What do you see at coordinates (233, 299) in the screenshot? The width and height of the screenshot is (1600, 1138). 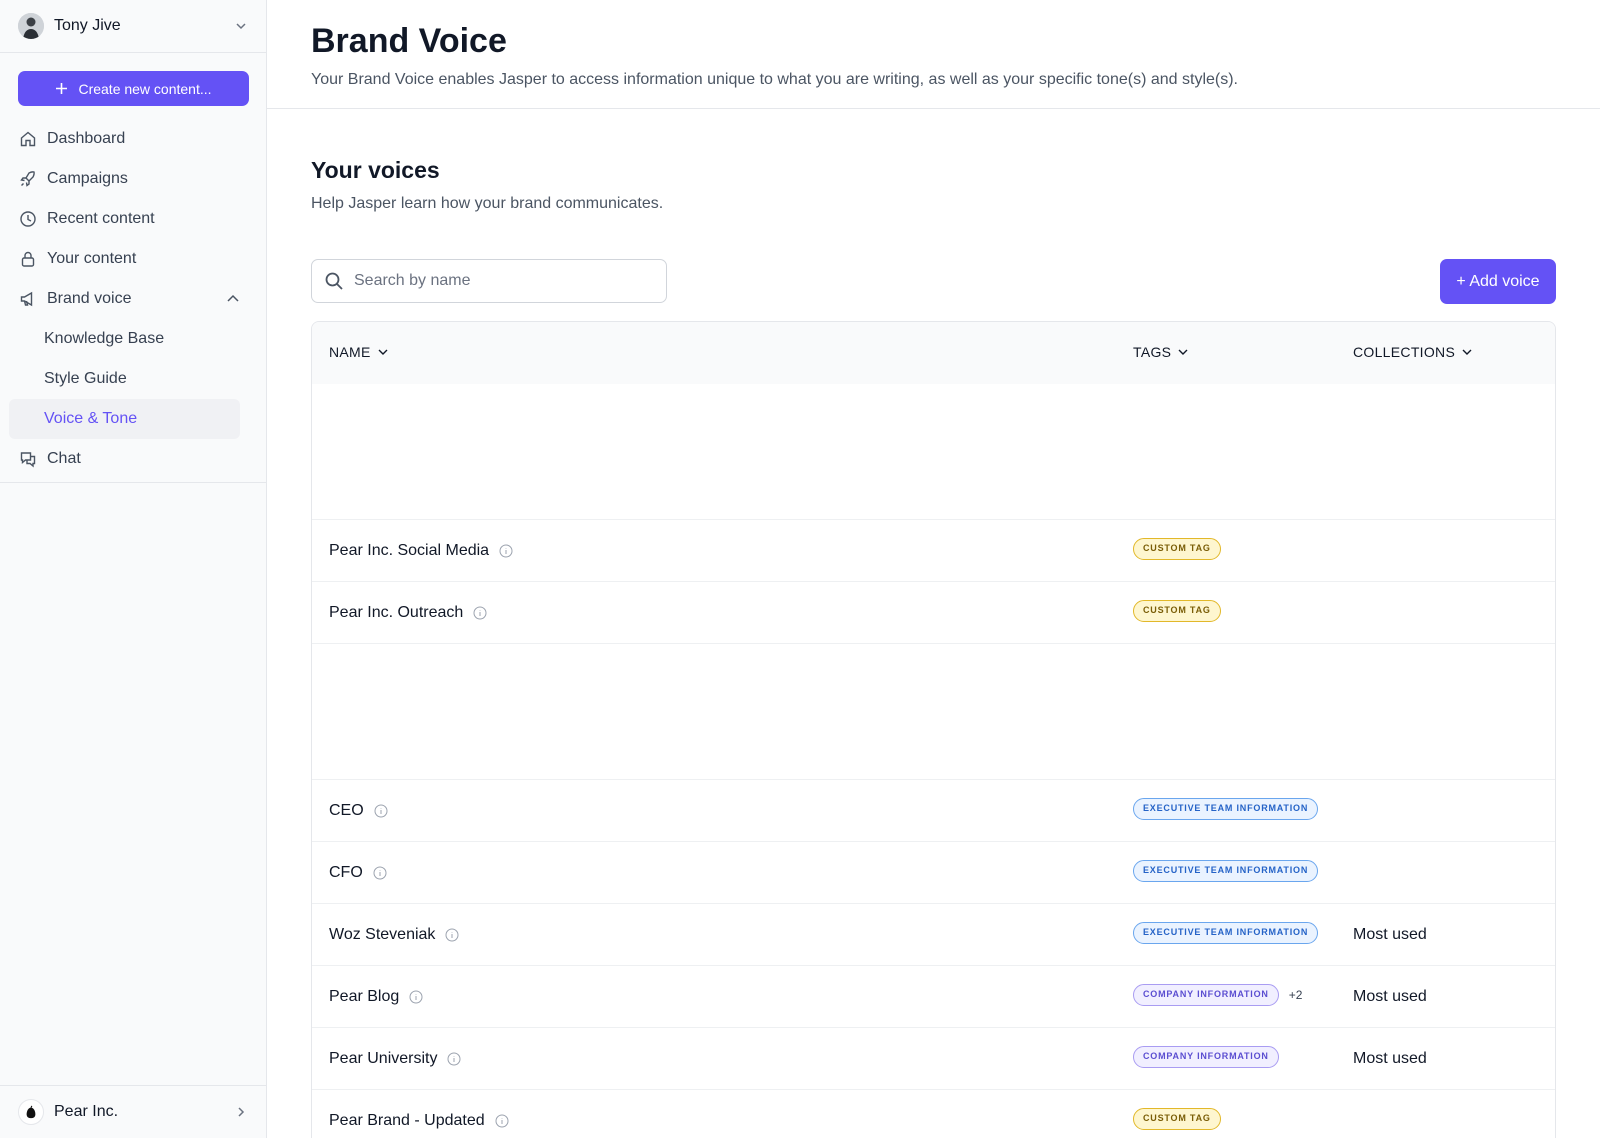 I see `chevron-up-icon` at bounding box center [233, 299].